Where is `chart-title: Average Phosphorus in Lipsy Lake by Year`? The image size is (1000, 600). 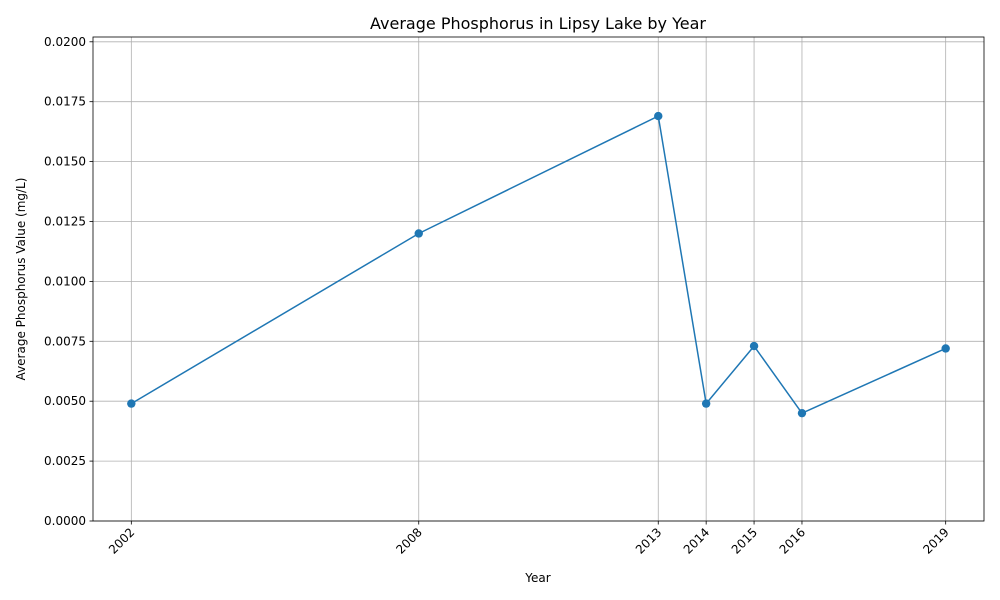 chart-title: Average Phosphorus in Lipsy Lake by Year is located at coordinates (538, 23).